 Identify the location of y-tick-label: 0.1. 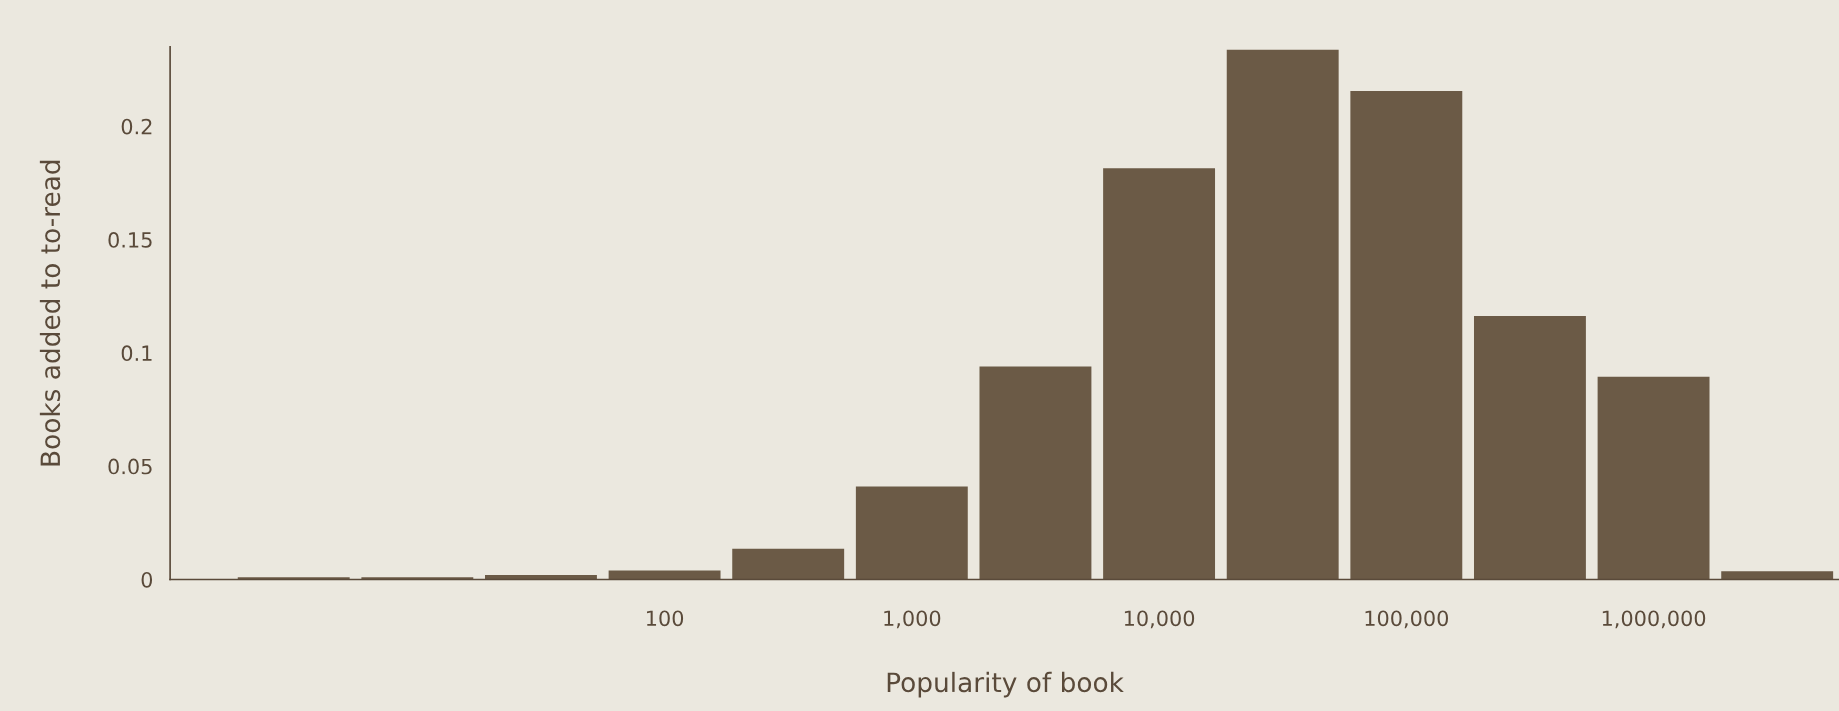
(136, 353).